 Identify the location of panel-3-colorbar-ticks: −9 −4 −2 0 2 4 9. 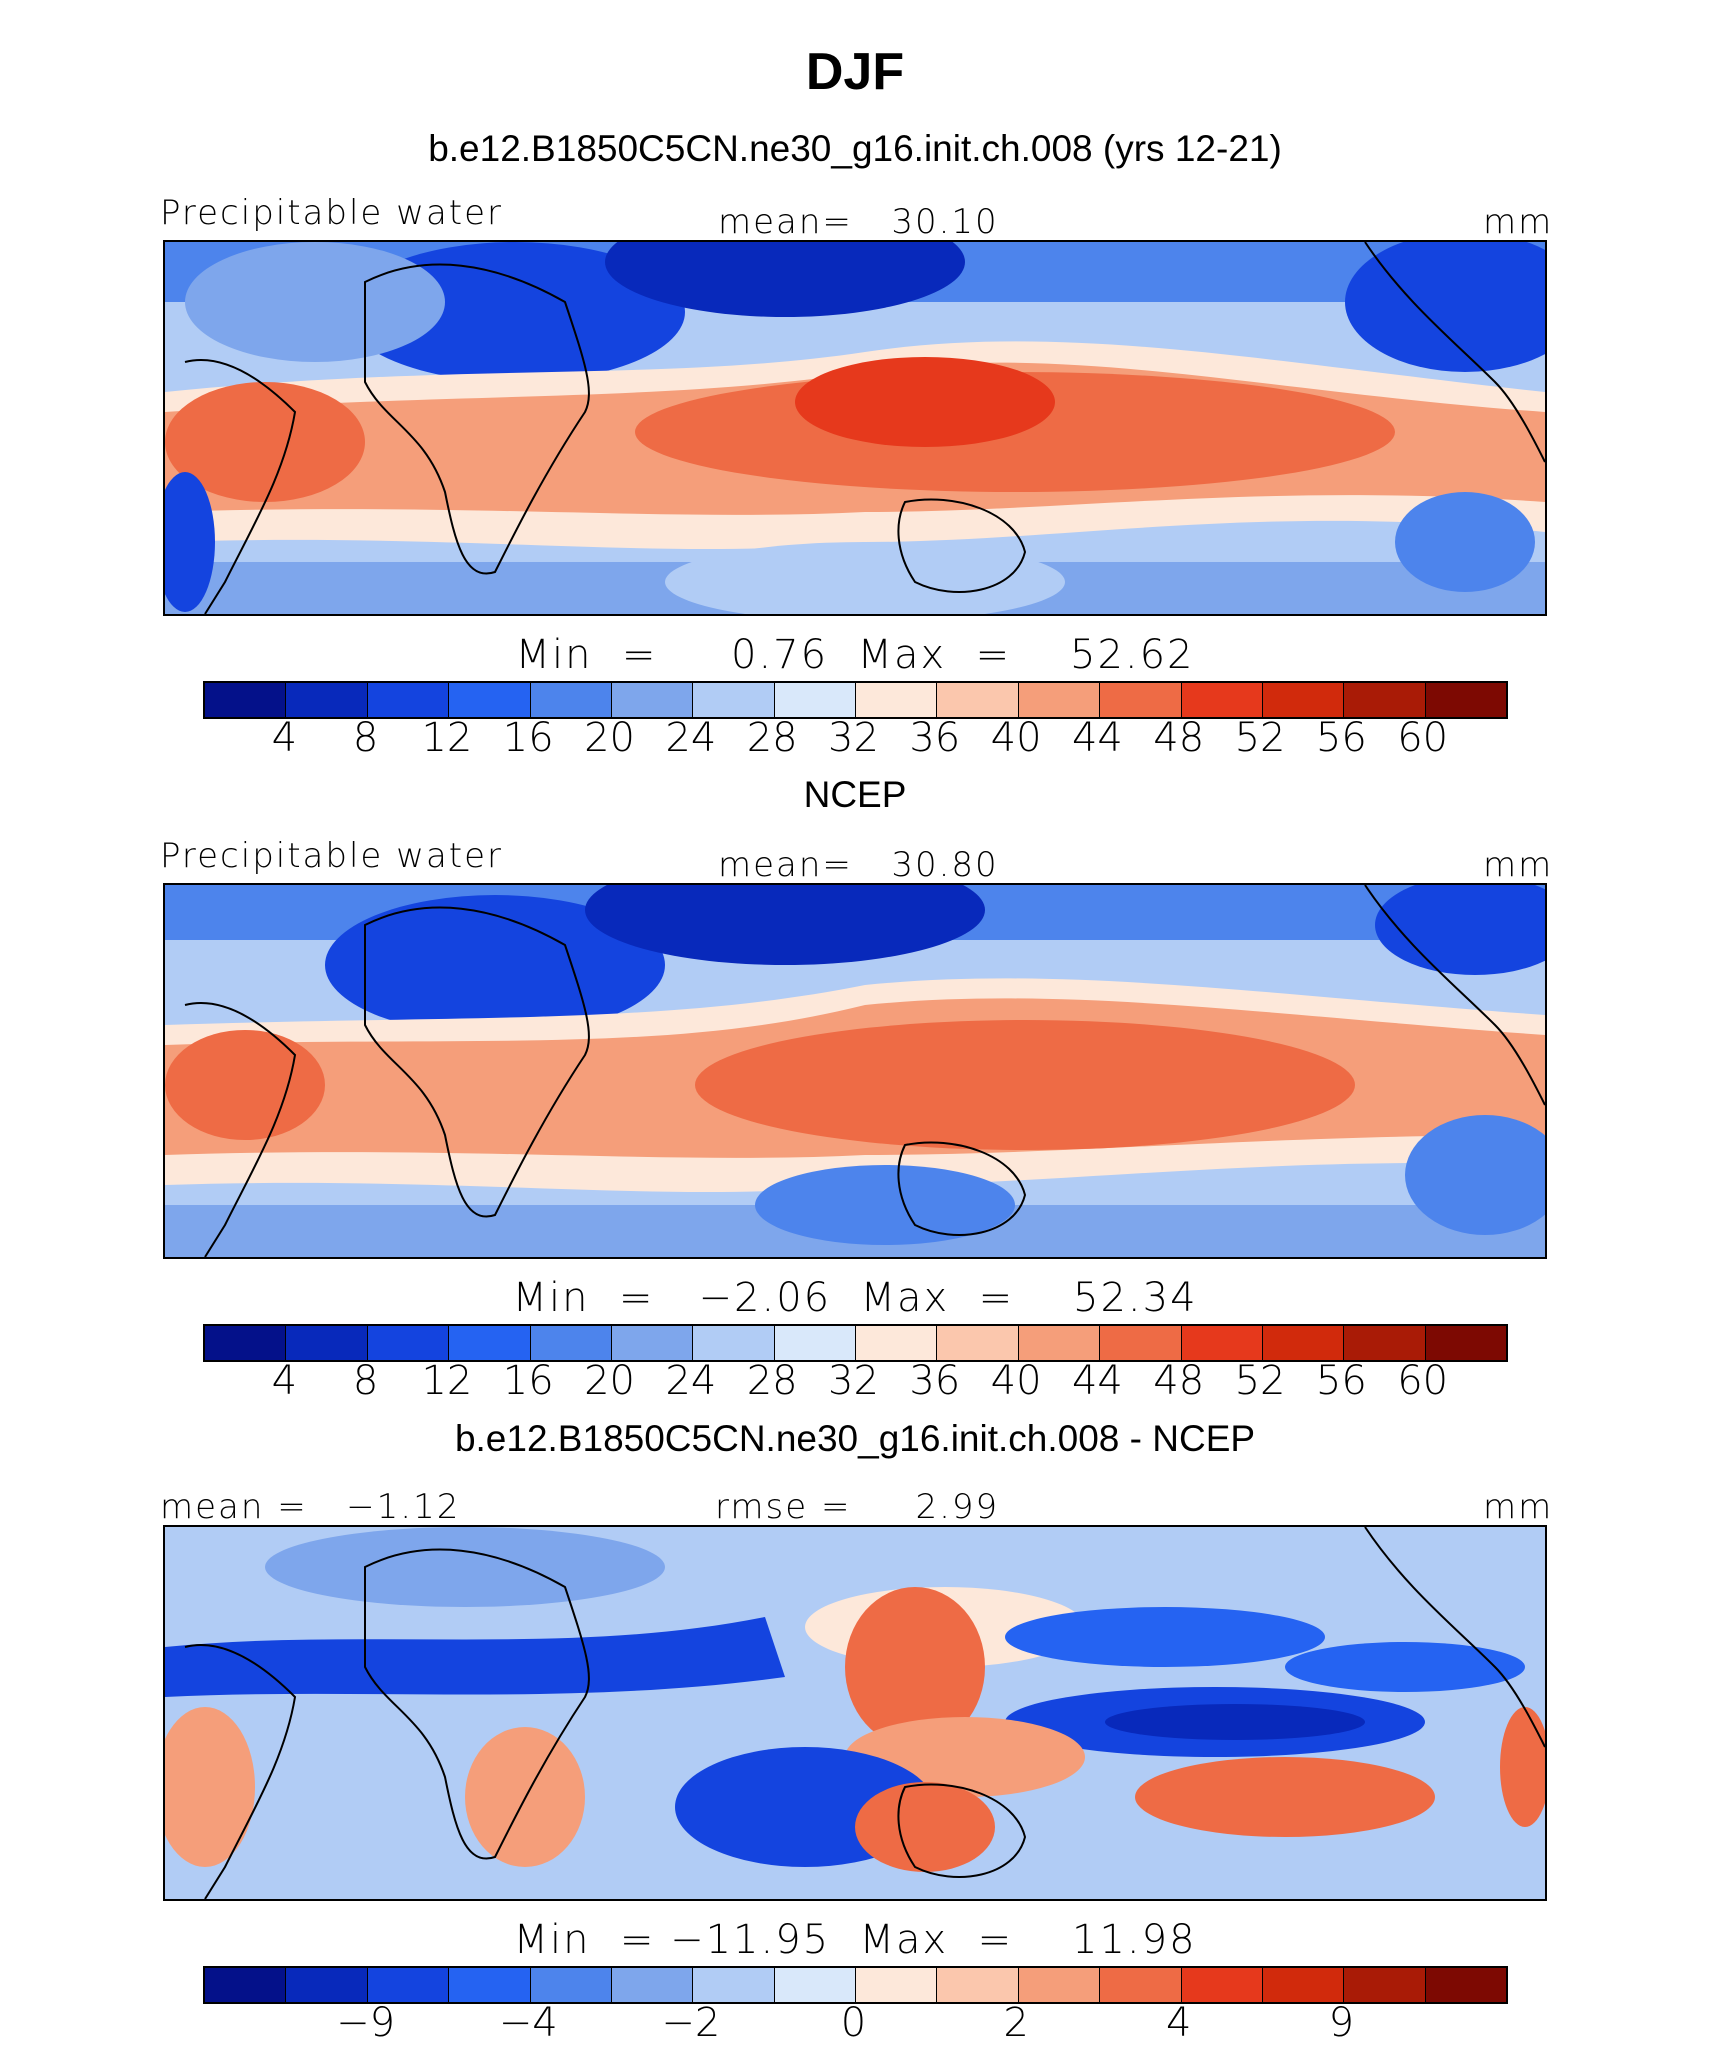
(853, 2023).